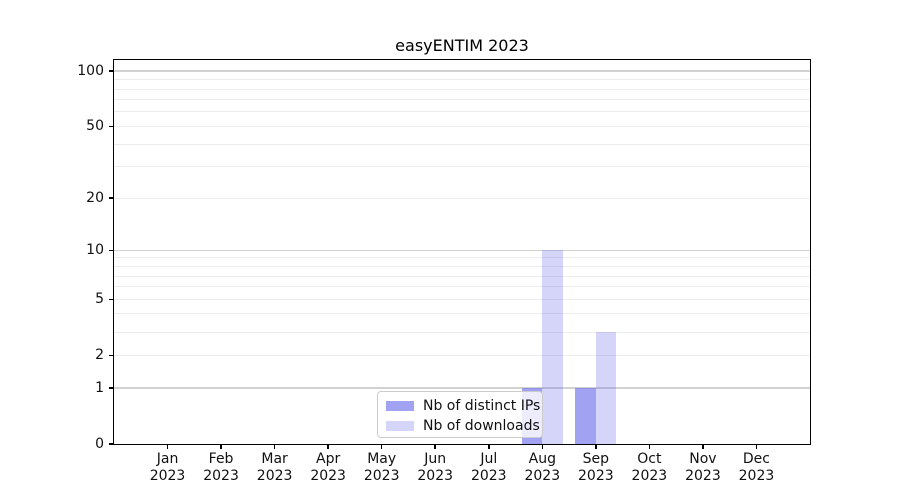 This screenshot has height=500, width=900. I want to click on y-tick-label: 2, so click(99, 354).